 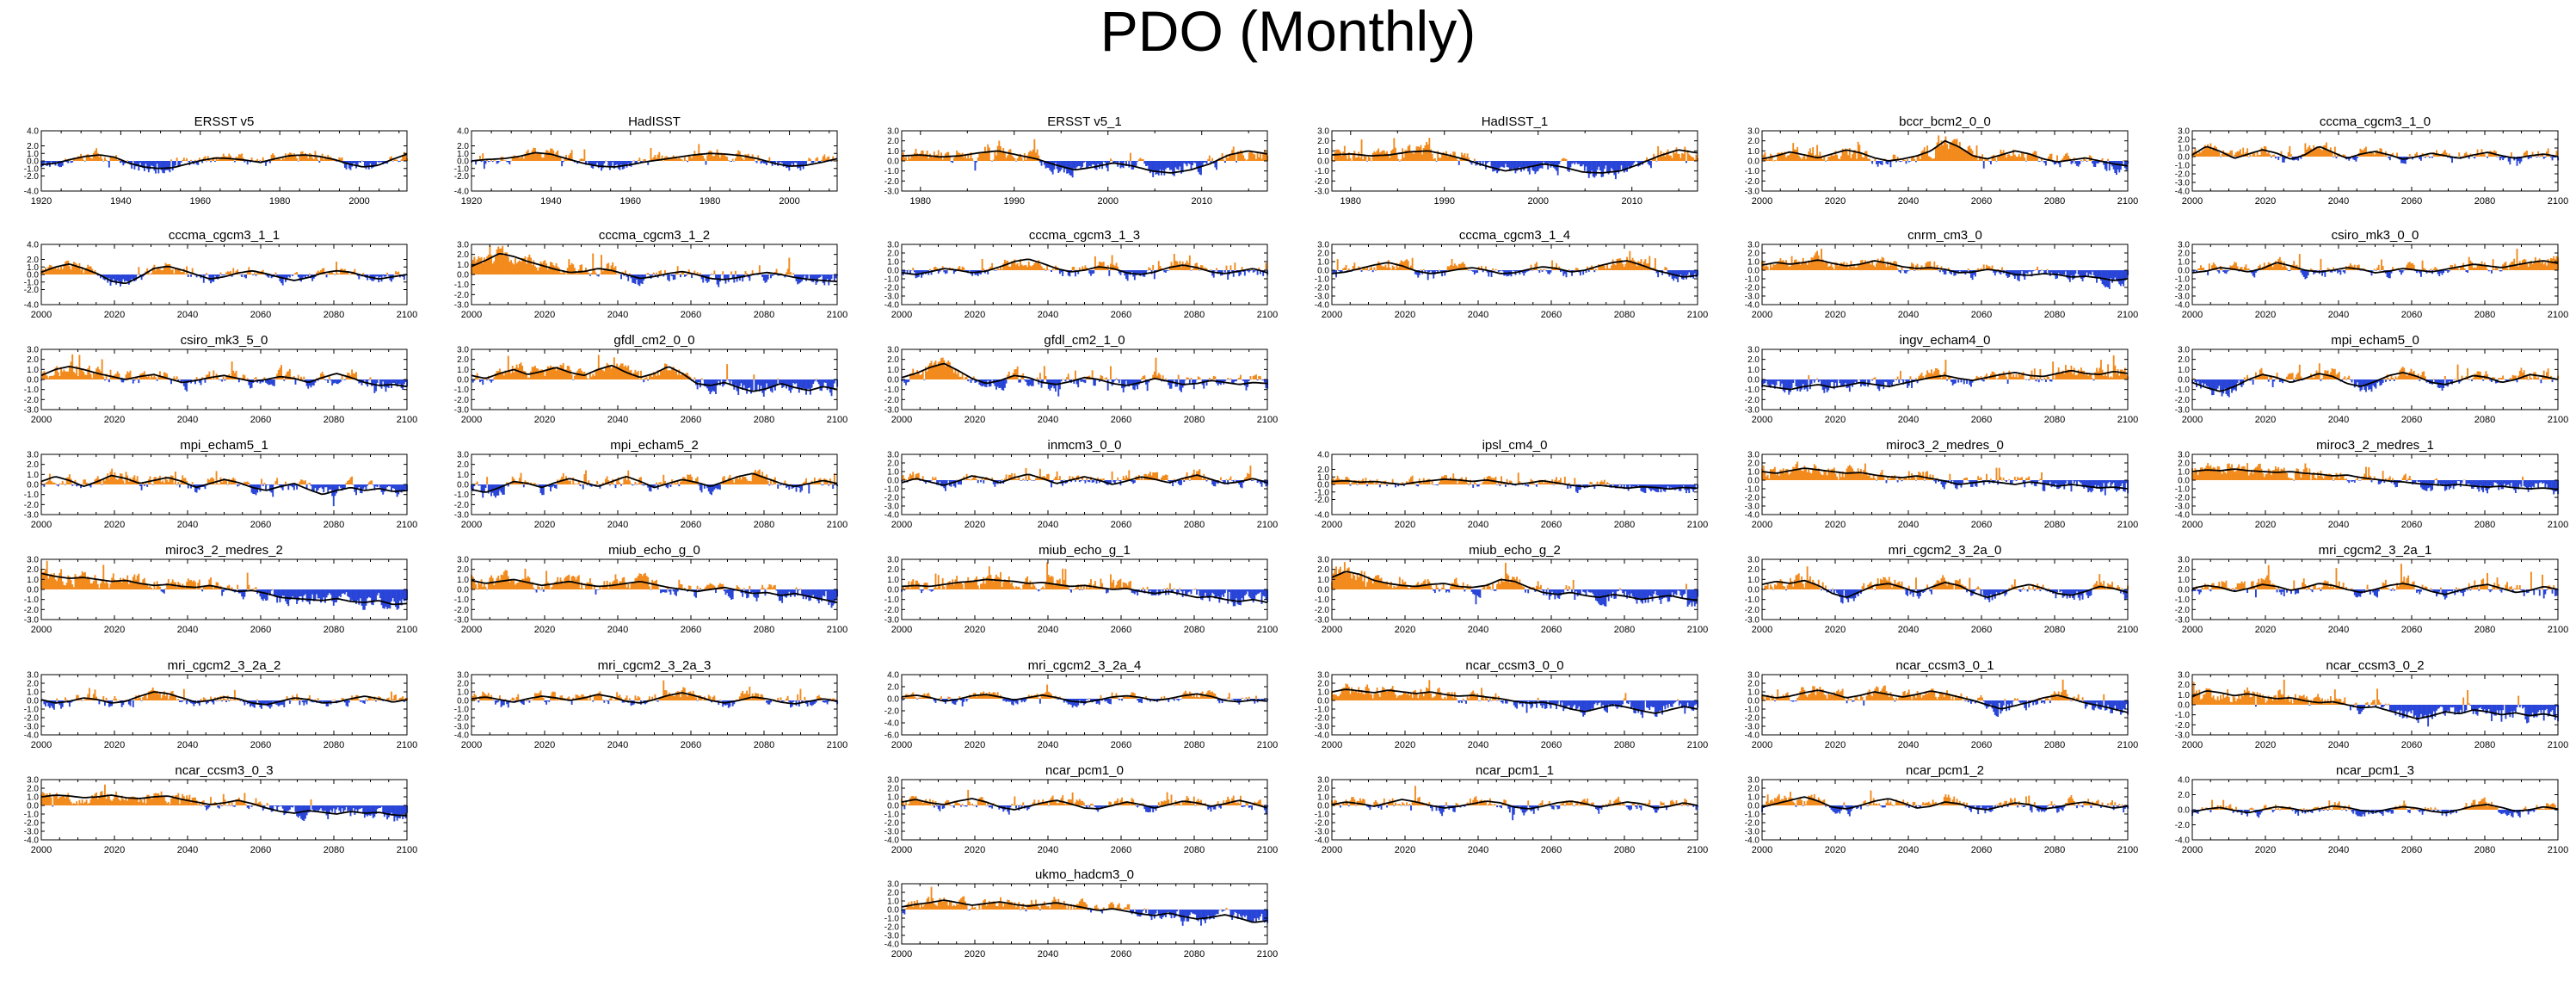 What do you see at coordinates (200, 201) in the screenshot?
I see `x-tick-label: 1960` at bounding box center [200, 201].